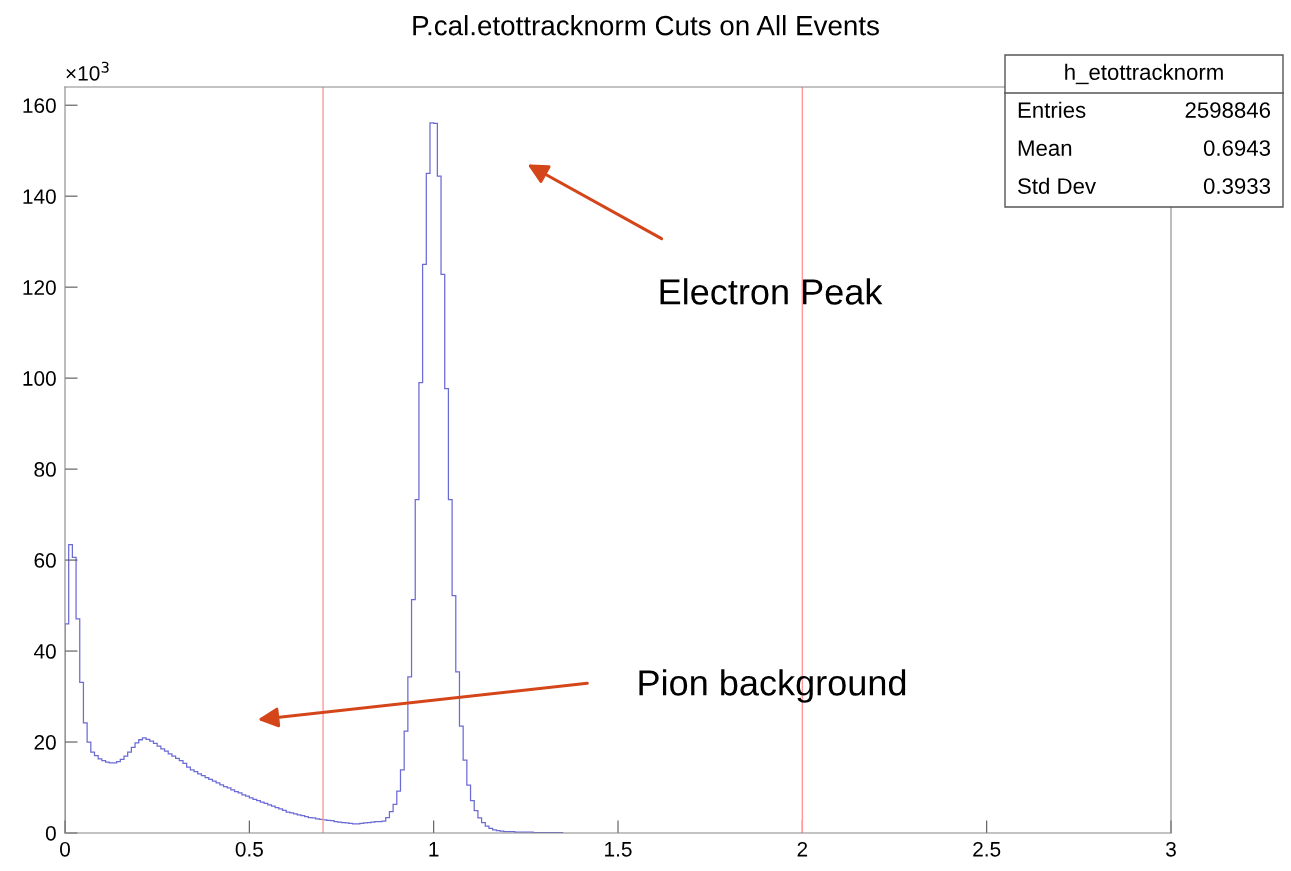 Image resolution: width=1291 pixels, height=871 pixels. I want to click on y-tick-label: 80, so click(45, 469).